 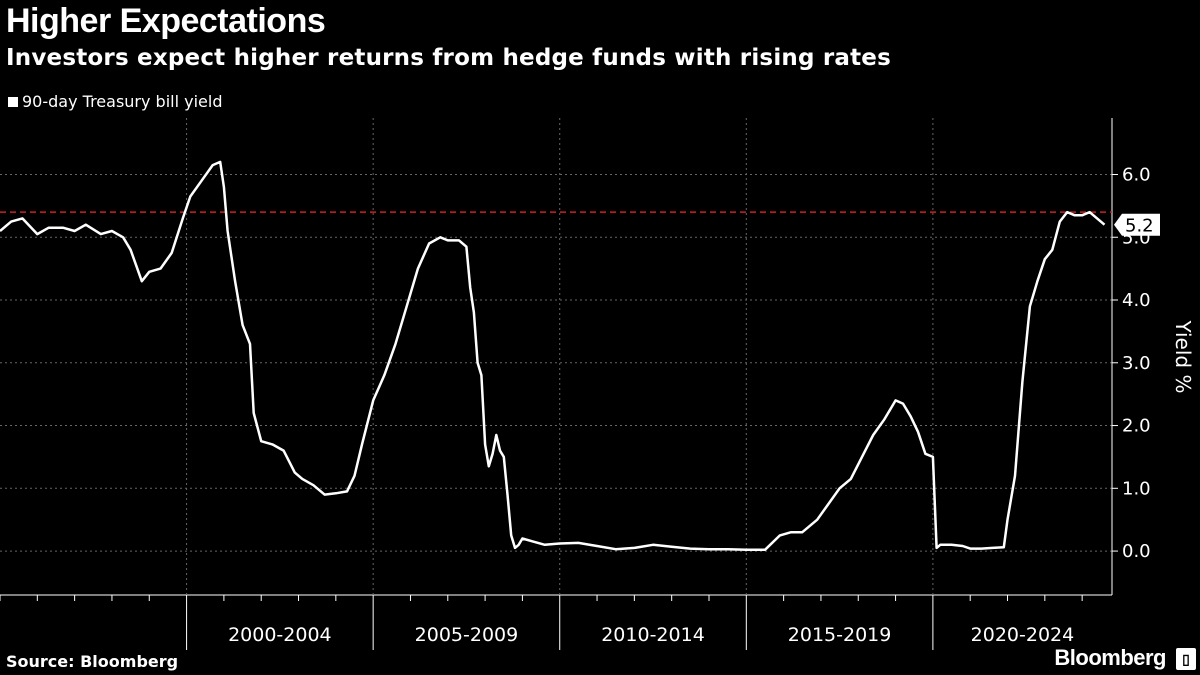 What do you see at coordinates (1186, 659) in the screenshot?
I see `brand-badge-icon: ▯` at bounding box center [1186, 659].